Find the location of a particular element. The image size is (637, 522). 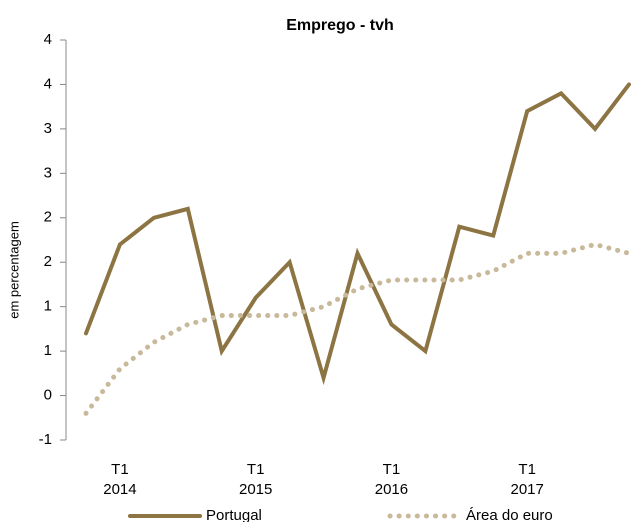

y-tick-label: -1 is located at coordinates (45, 439).